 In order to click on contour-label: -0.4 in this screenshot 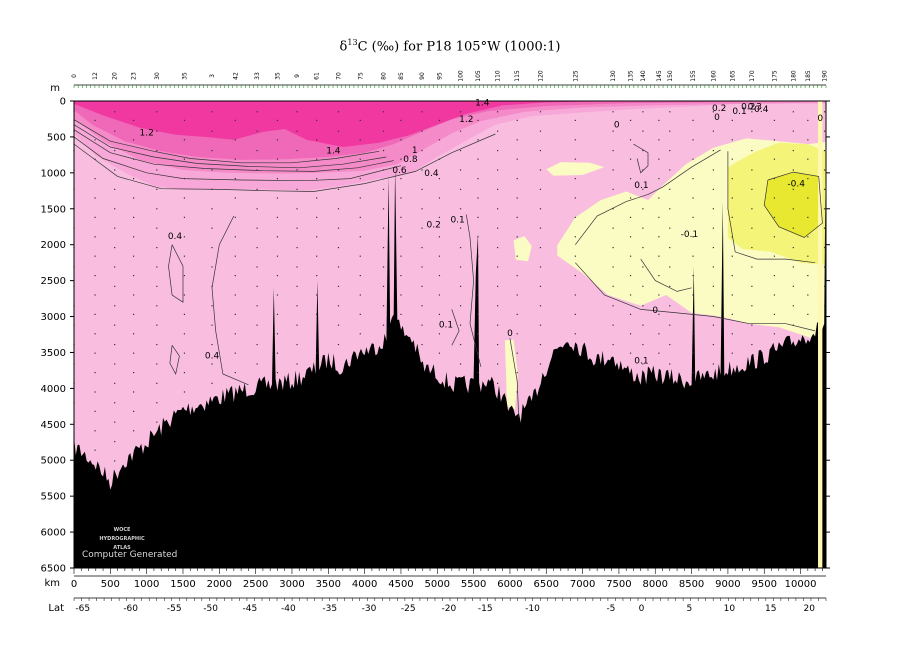, I will do `click(796, 185)`.